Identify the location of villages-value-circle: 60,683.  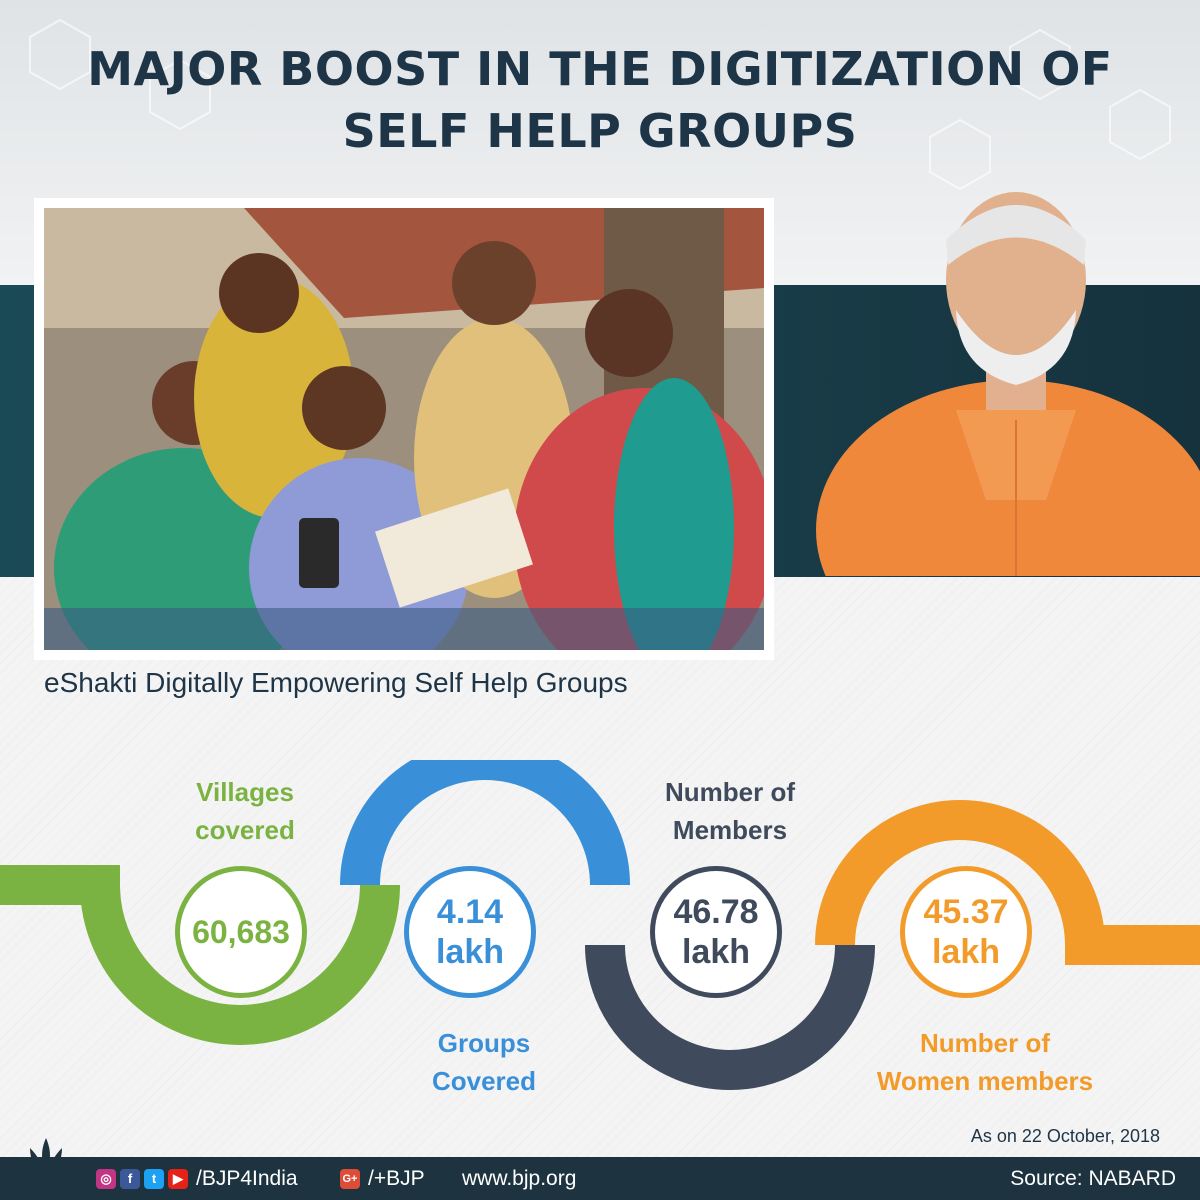
(241, 932).